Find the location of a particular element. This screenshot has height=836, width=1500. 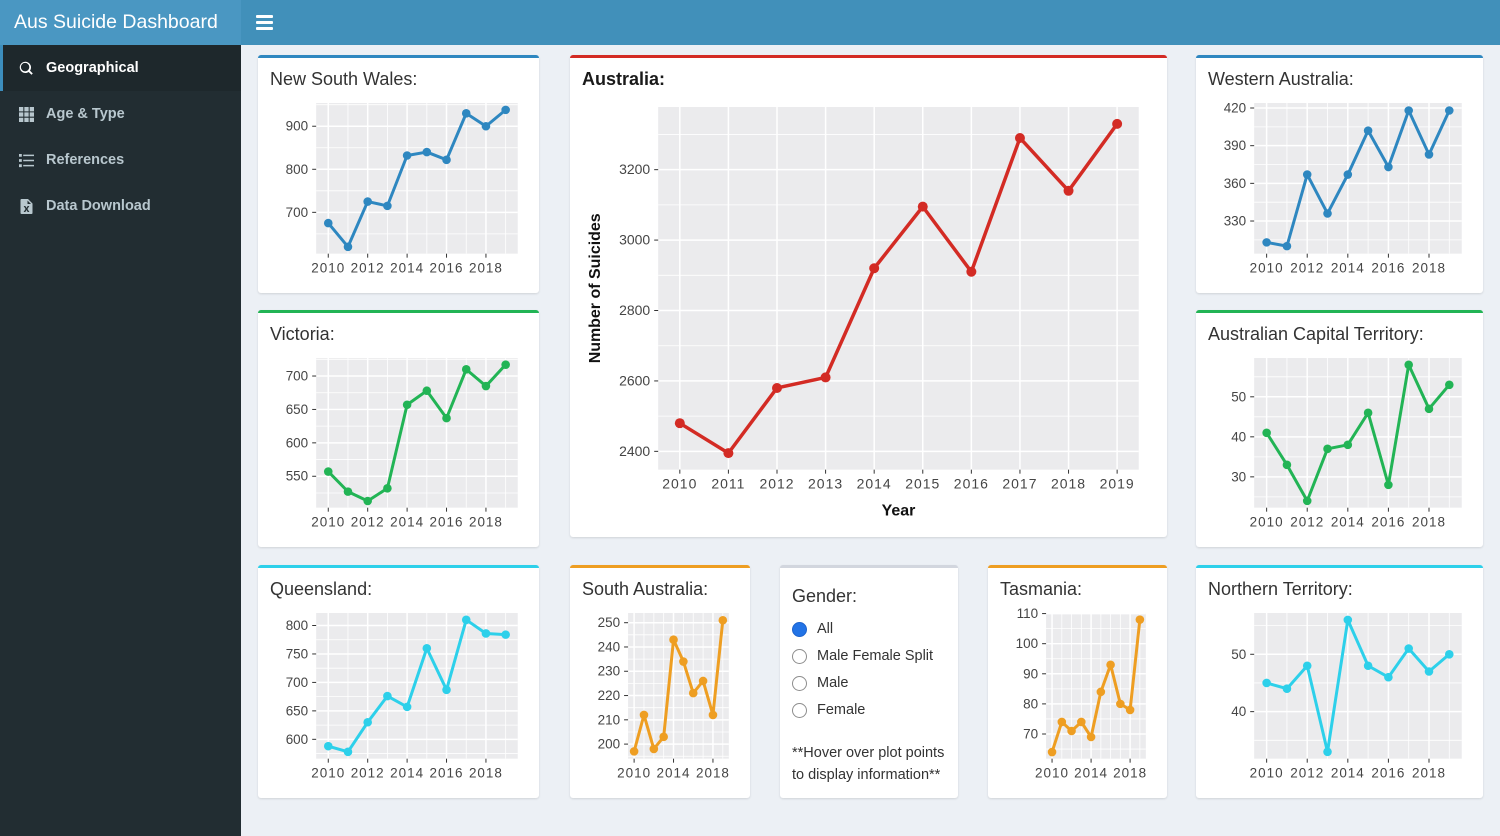

card-tasmania: Tasmania: 2010 2014 2018 70 80 90 100 110 is located at coordinates (1077, 681).